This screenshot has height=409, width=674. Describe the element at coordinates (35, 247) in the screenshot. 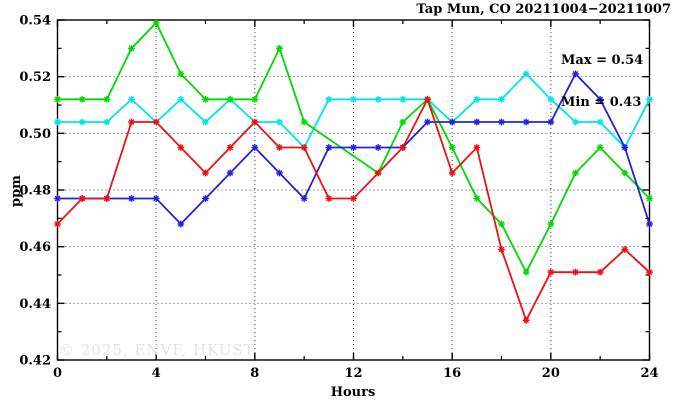

I see `svg-text: 0.46` at that location.